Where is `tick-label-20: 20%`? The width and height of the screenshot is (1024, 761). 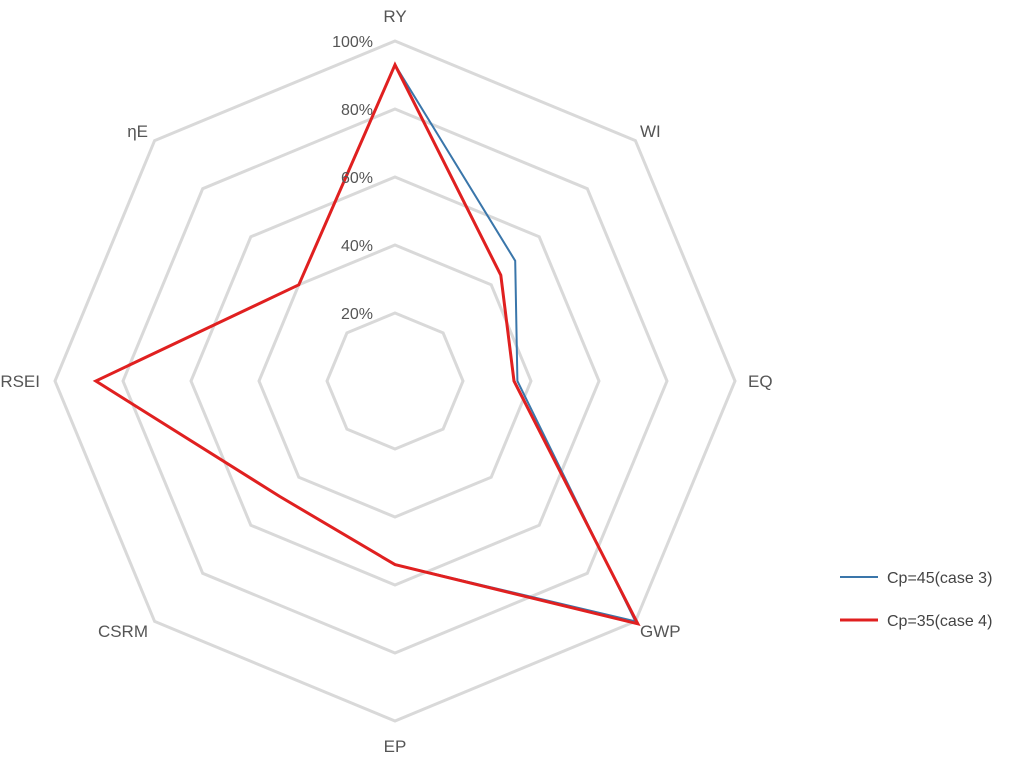
tick-label-20: 20% is located at coordinates (357, 314).